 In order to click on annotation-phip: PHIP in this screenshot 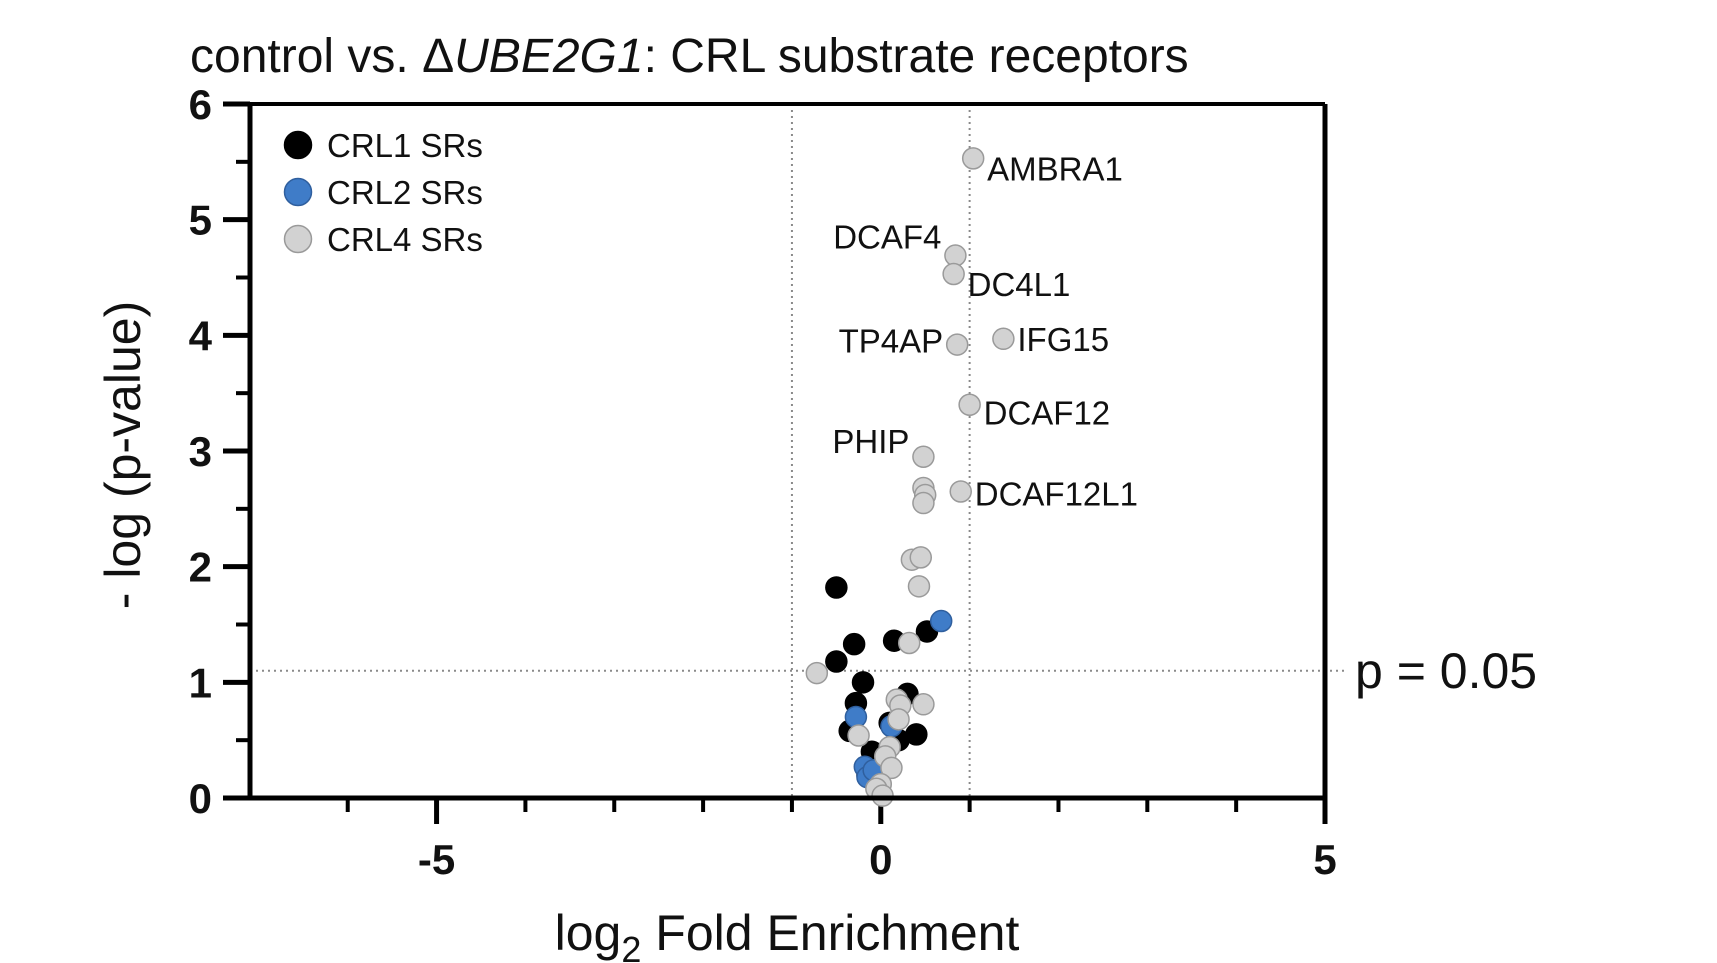, I will do `click(870, 441)`.